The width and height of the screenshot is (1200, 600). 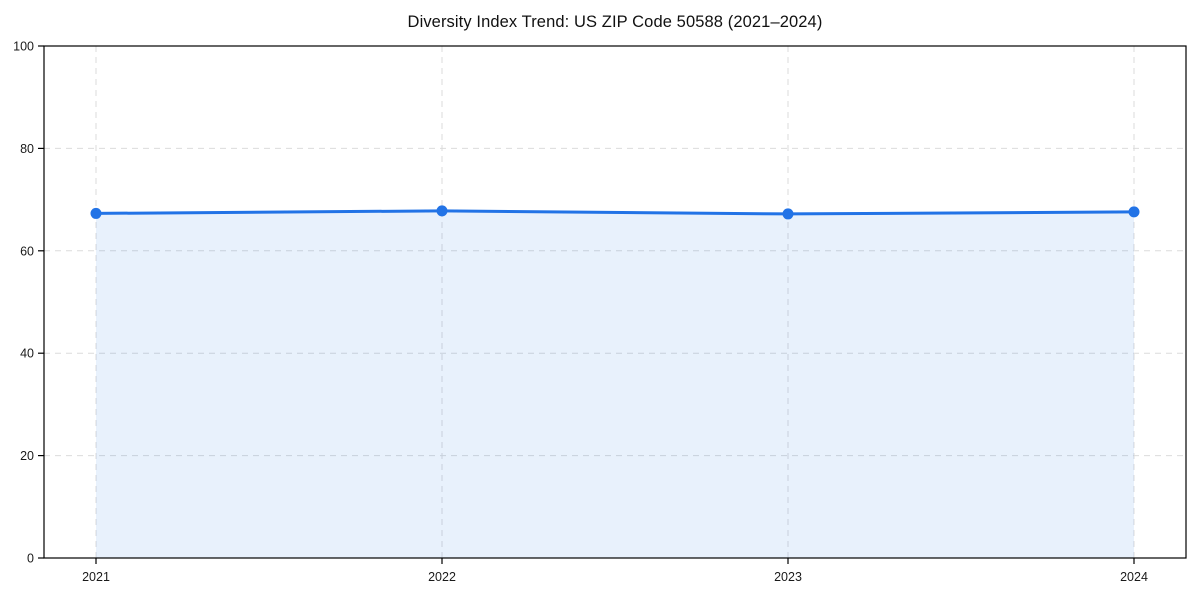 I want to click on x-tick-label: 2024, so click(x=1134, y=577).